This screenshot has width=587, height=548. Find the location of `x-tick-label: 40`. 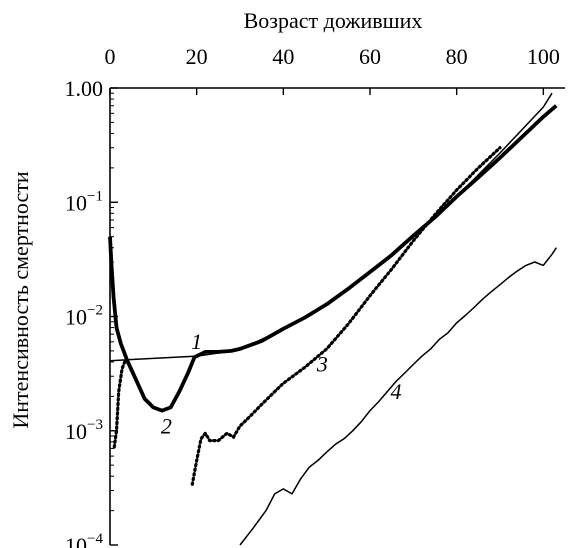

x-tick-label: 40 is located at coordinates (283, 56).